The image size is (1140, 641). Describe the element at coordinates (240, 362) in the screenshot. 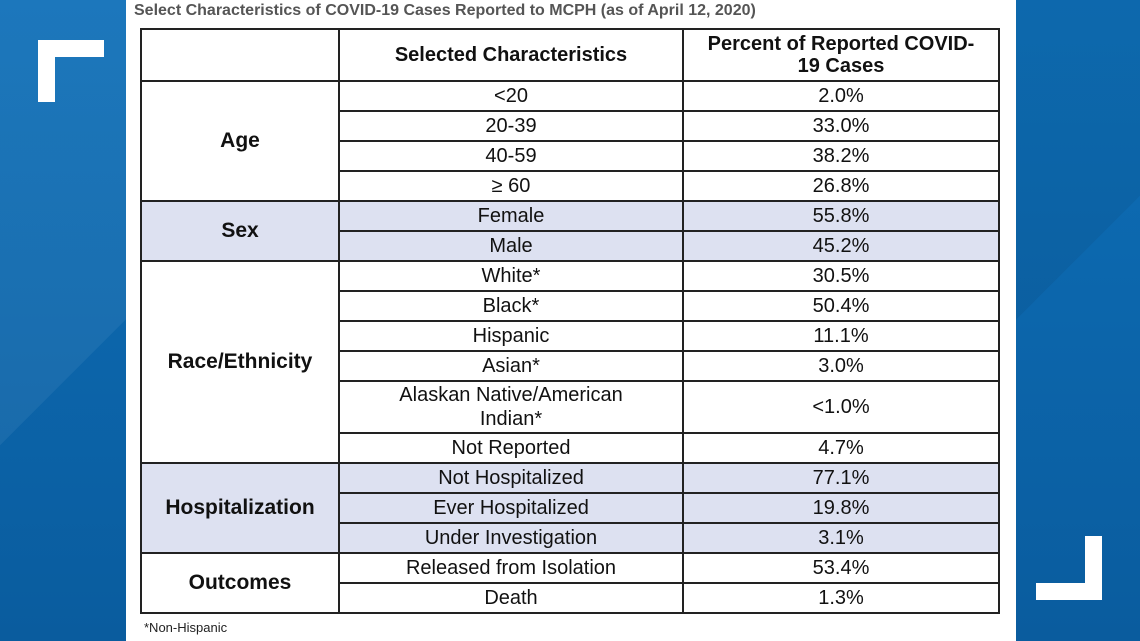

I see `group-race-ethnicity: Race/Ethnicity` at that location.